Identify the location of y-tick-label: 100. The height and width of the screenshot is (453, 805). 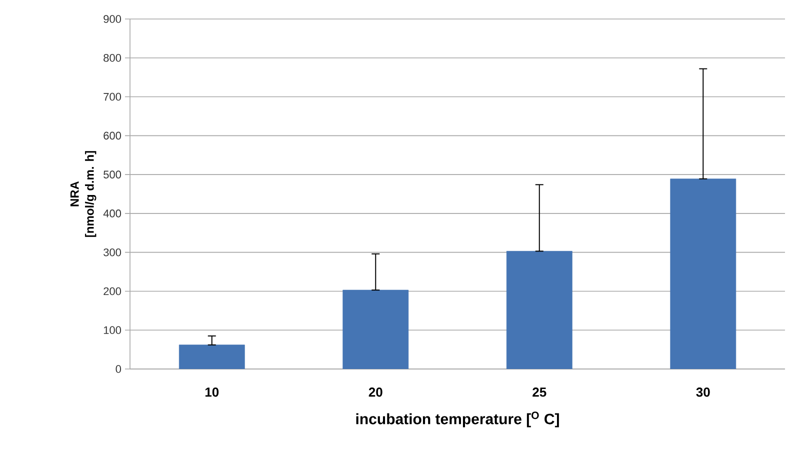
(113, 330).